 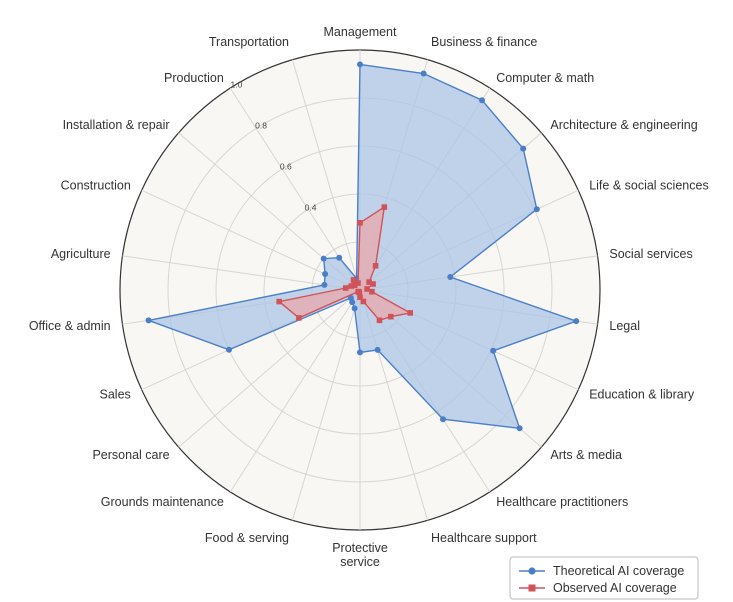 What do you see at coordinates (116, 125) in the screenshot?
I see `category-label: Installation & repair` at bounding box center [116, 125].